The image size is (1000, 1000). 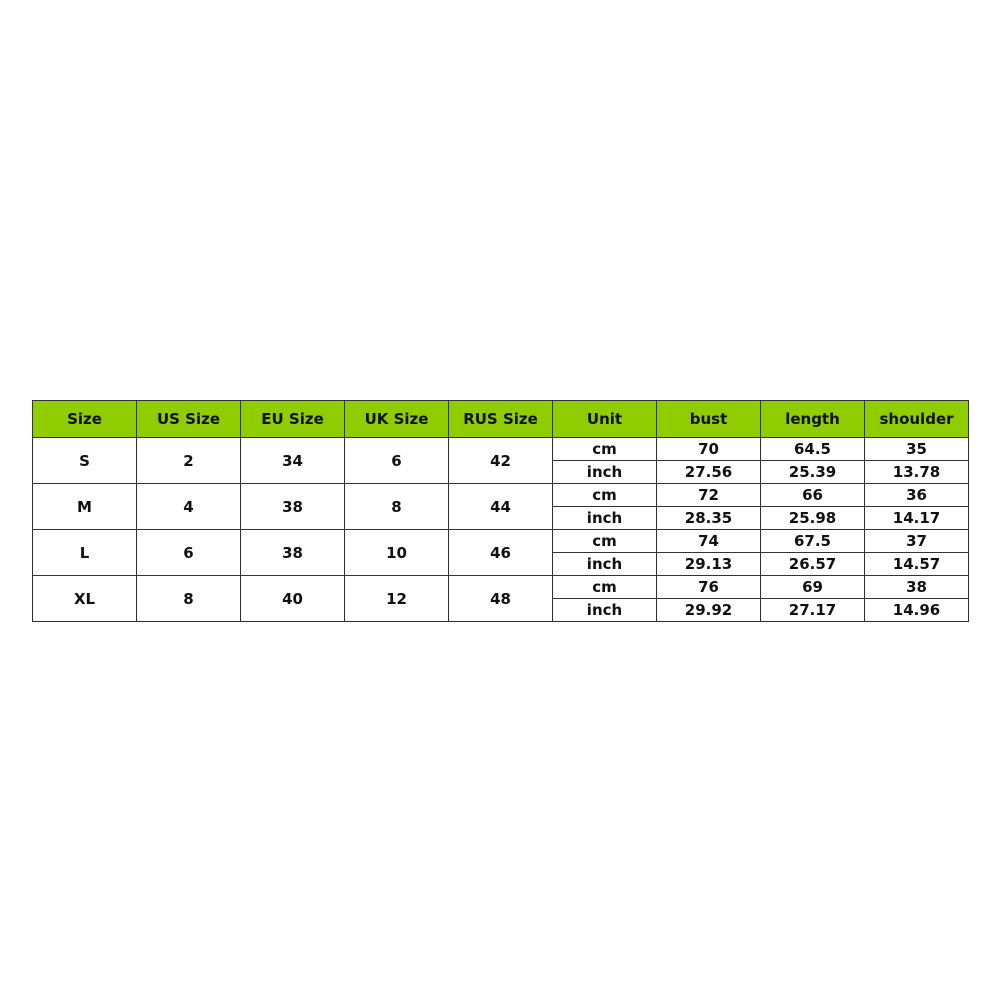 I want to click on cell-rus: 44, so click(x=500, y=506).